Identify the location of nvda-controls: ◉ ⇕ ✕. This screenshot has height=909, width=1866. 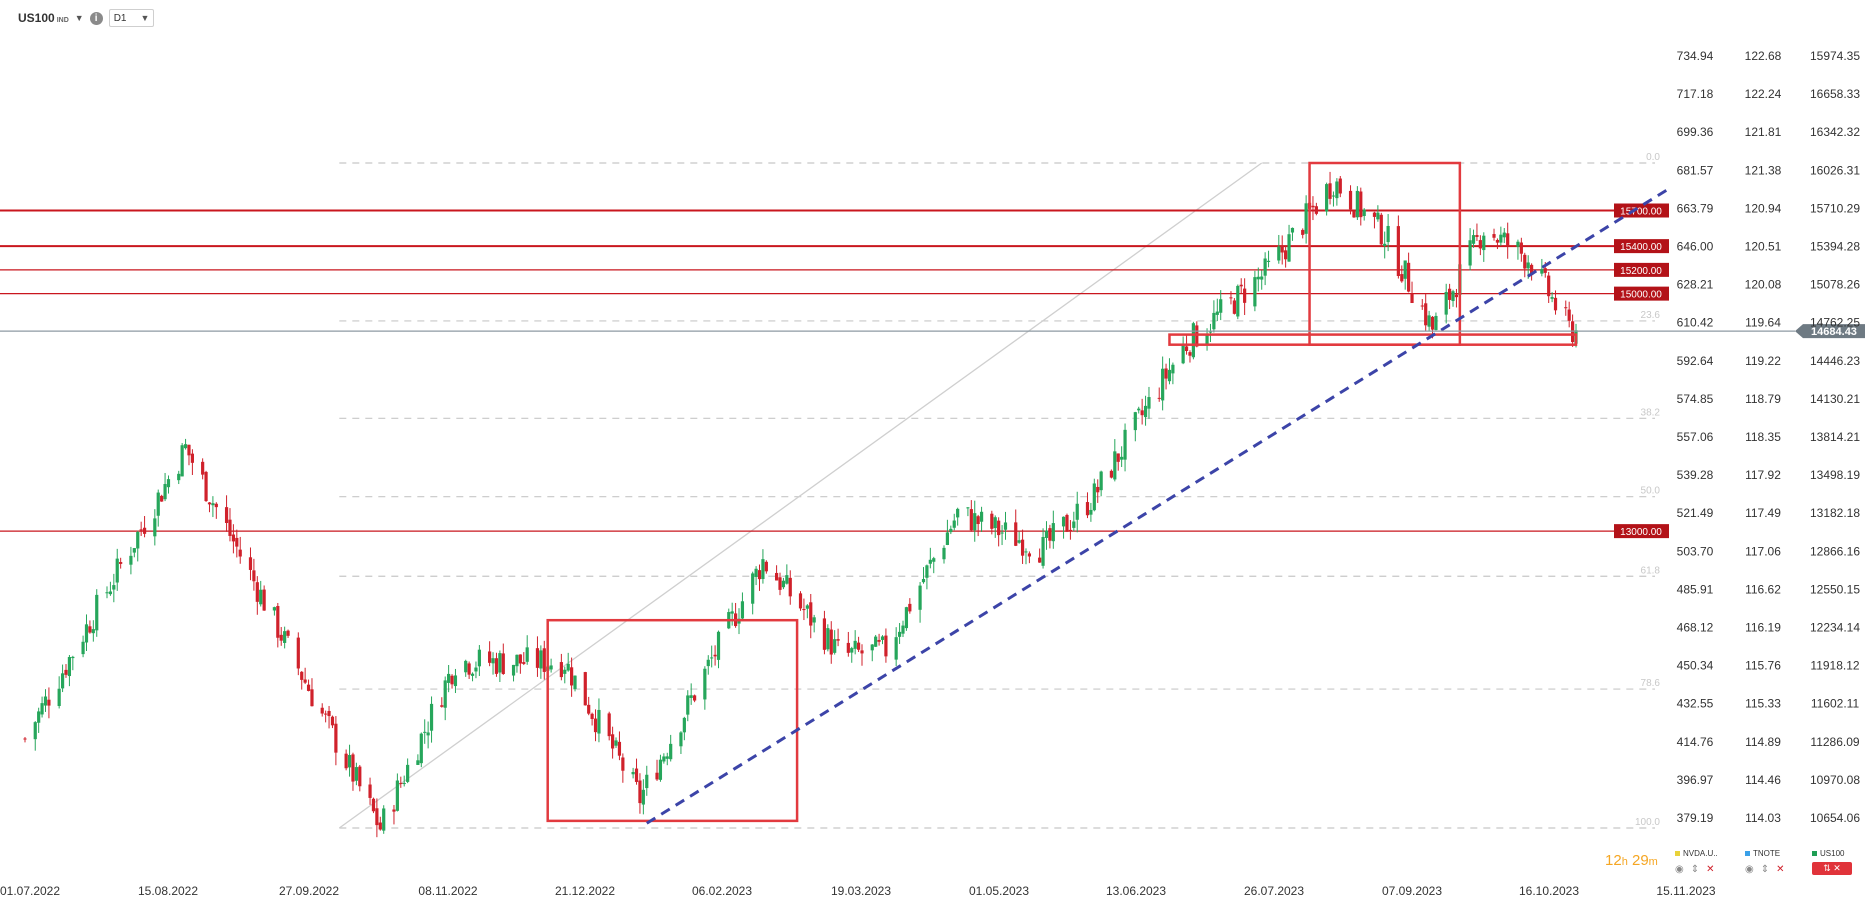
(1695, 869).